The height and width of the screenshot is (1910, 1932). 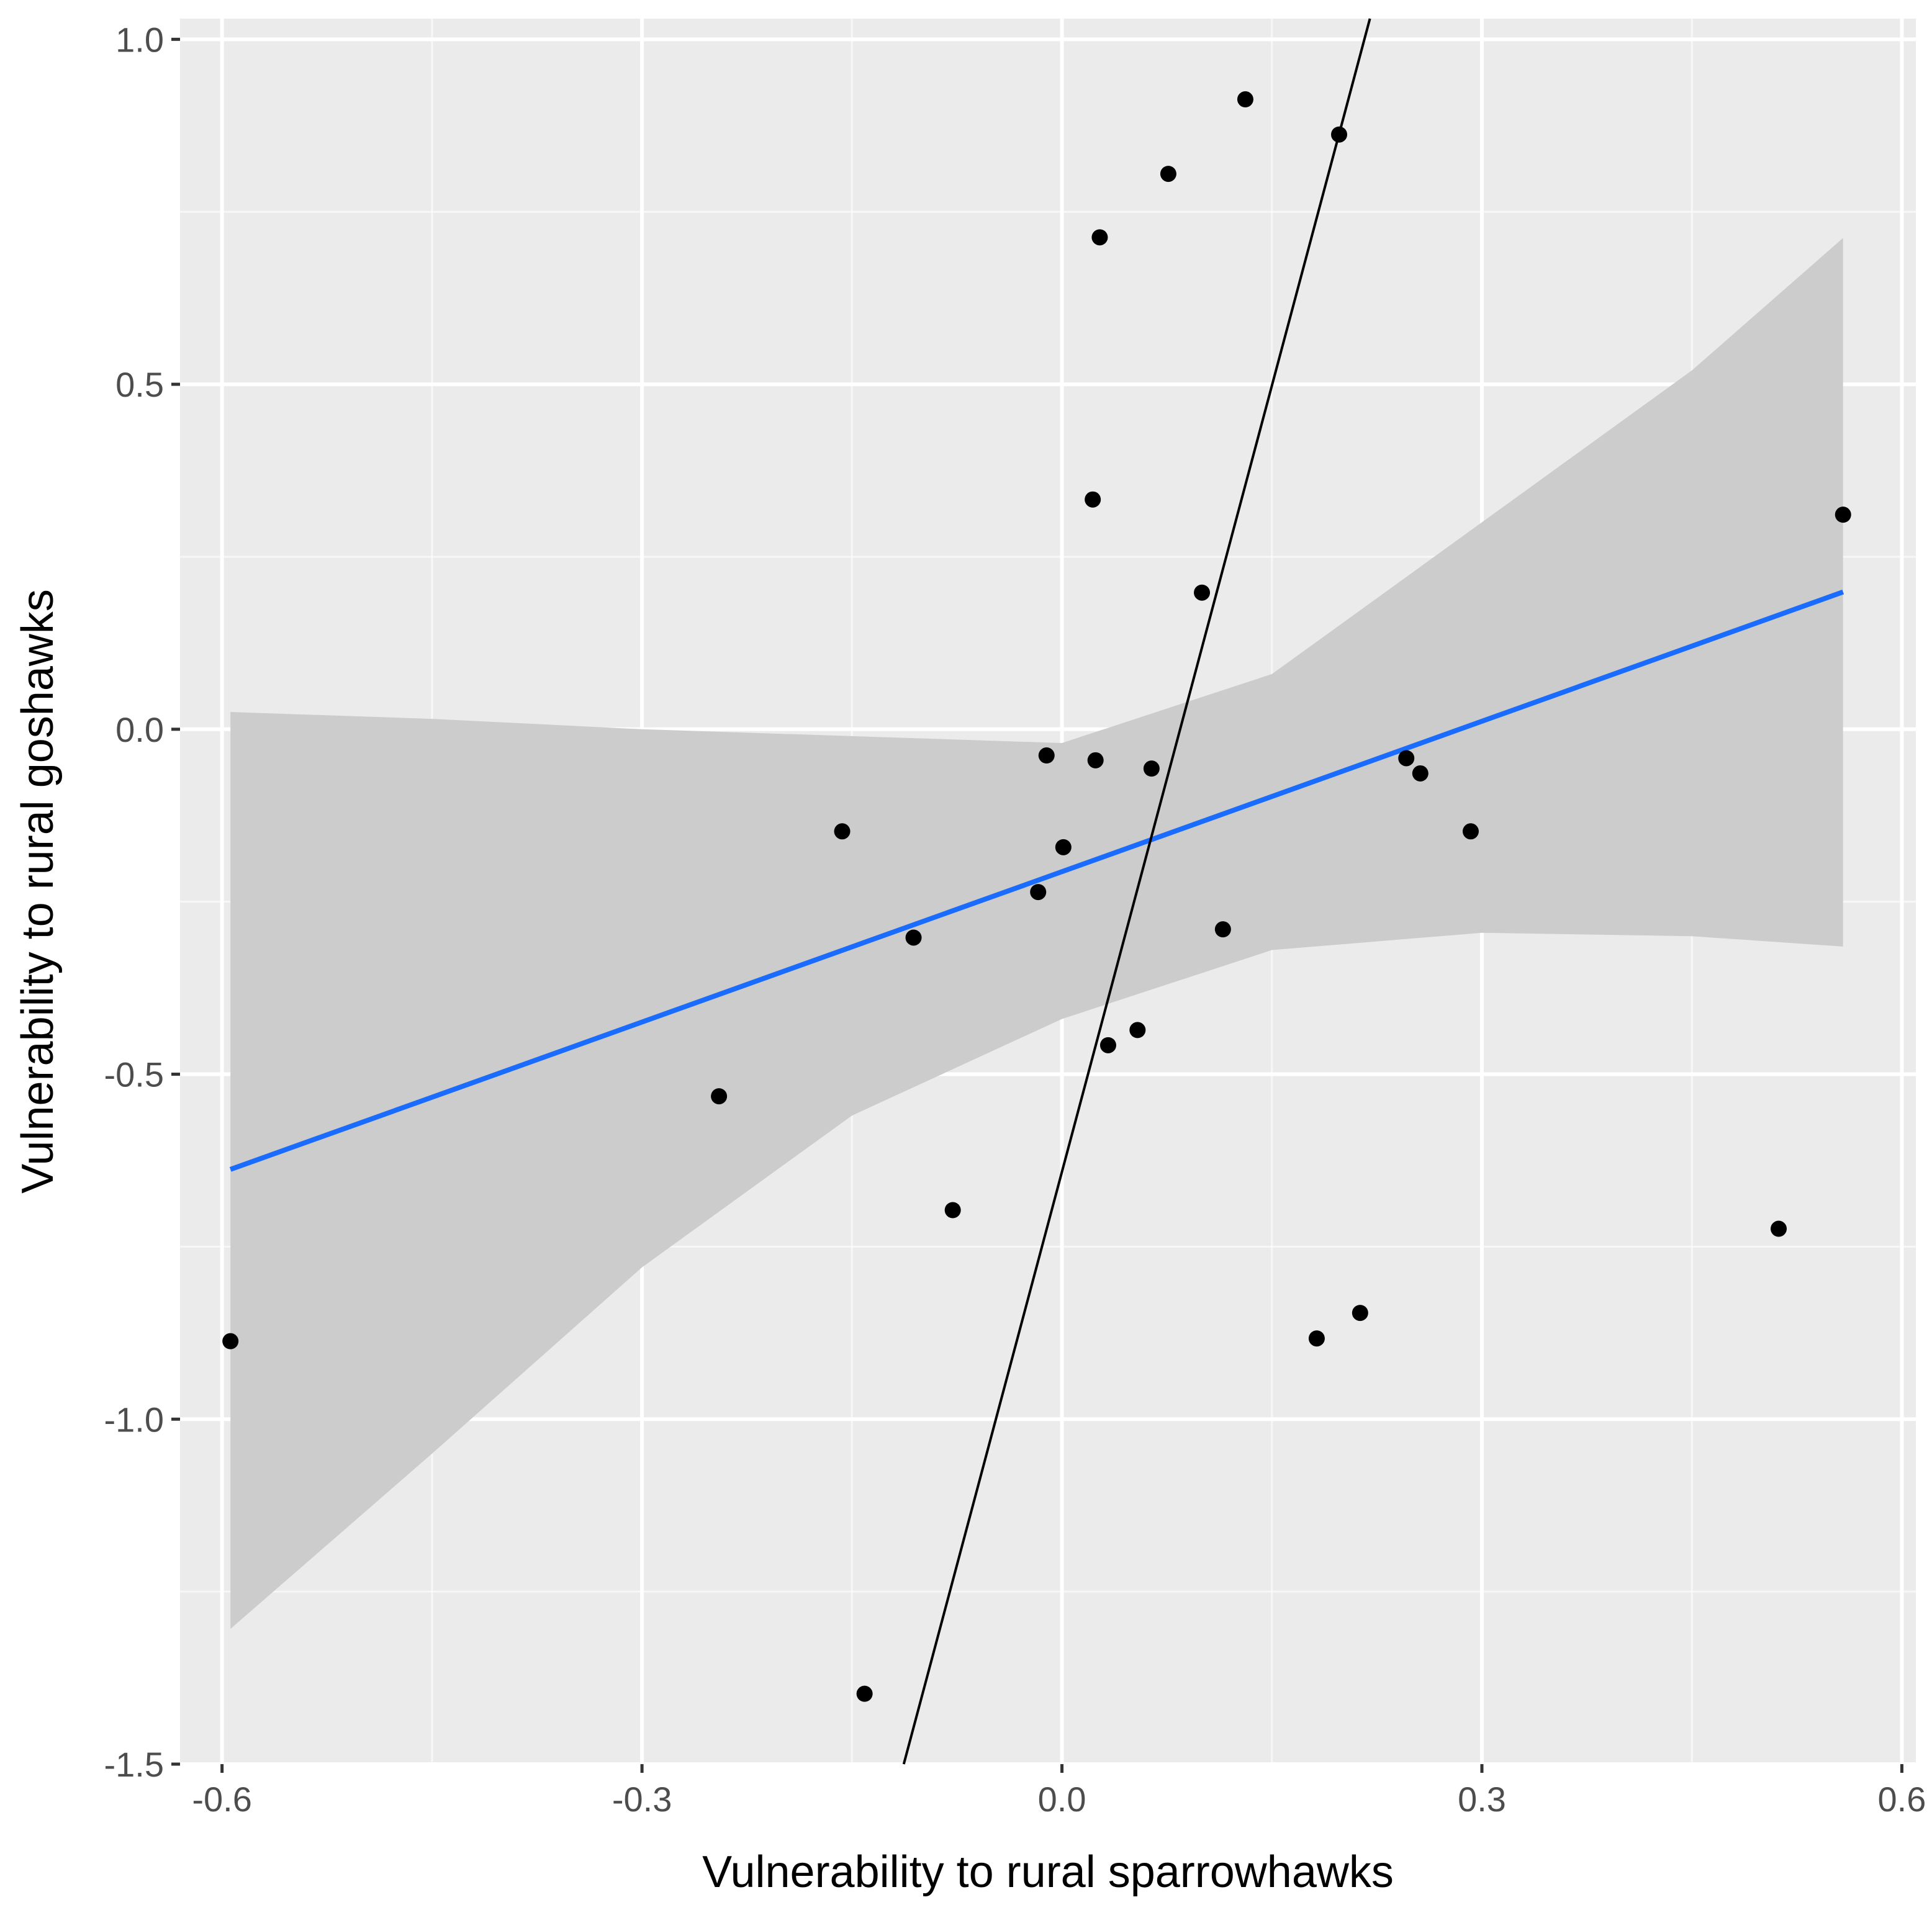 What do you see at coordinates (139, 729) in the screenshot?
I see `y-tick-label: 0.0` at bounding box center [139, 729].